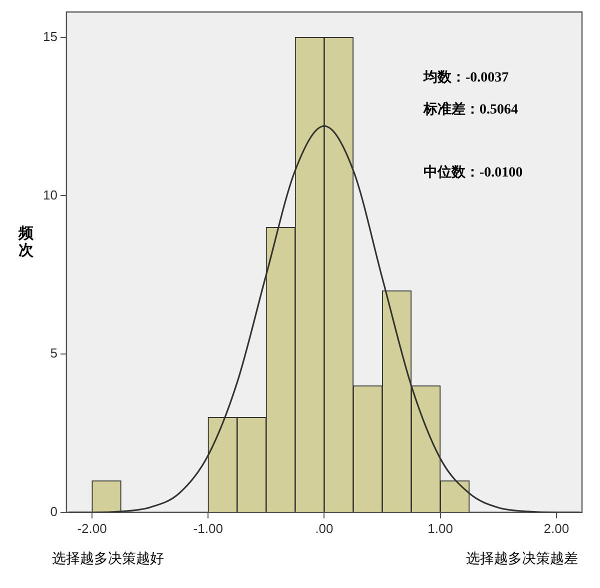  Describe the element at coordinates (108, 559) in the screenshot. I see `text: 选择越多决策越好` at that location.